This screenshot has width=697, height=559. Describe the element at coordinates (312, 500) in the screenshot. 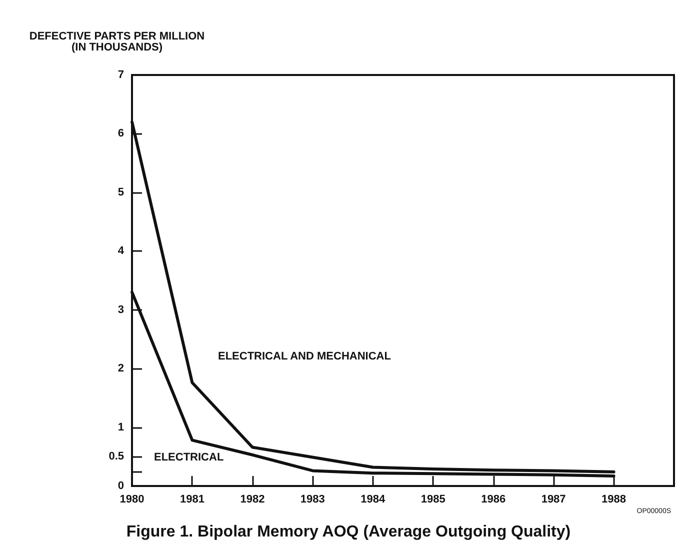

I see `x-tick-label: 1983` at that location.